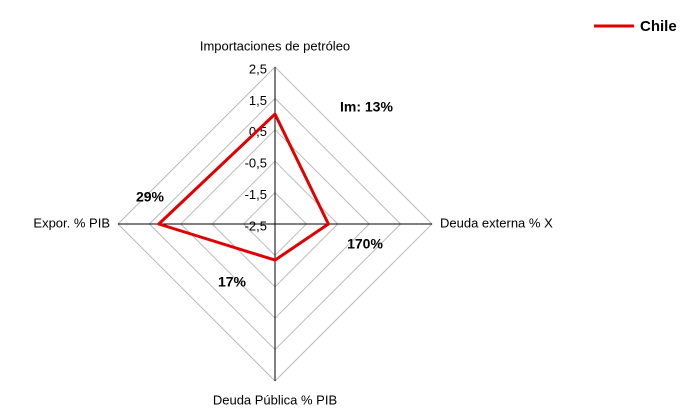  What do you see at coordinates (365, 244) in the screenshot?
I see `data-annotation: 170%` at bounding box center [365, 244].